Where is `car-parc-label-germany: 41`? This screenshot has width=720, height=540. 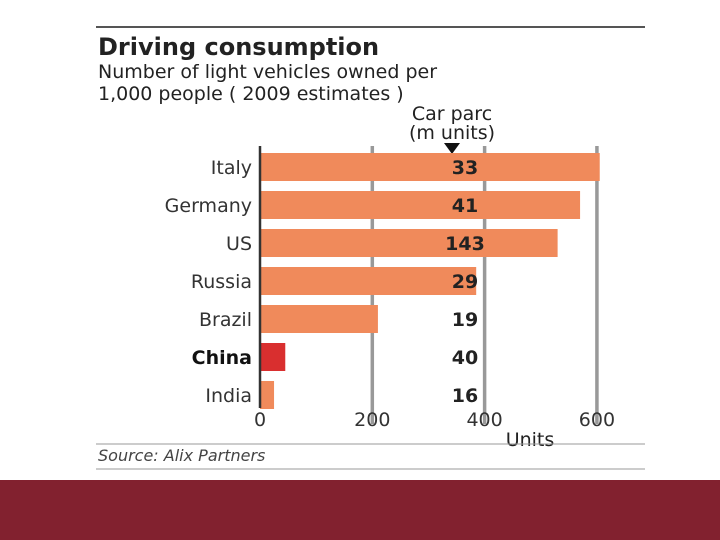
car-parc-label-germany: 41 is located at coordinates (465, 206).